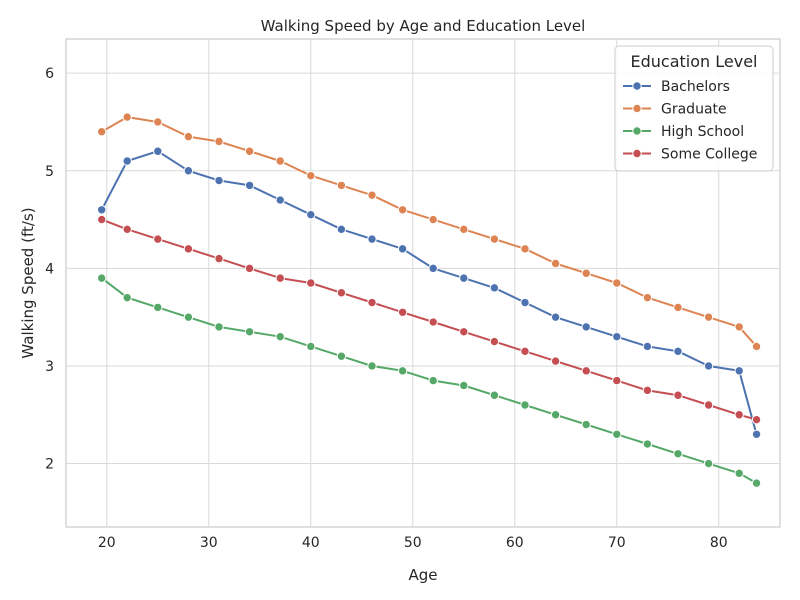 Image resolution: width=800 pixels, height=600 pixels. I want to click on legend-item: Graduate, so click(675, 110).